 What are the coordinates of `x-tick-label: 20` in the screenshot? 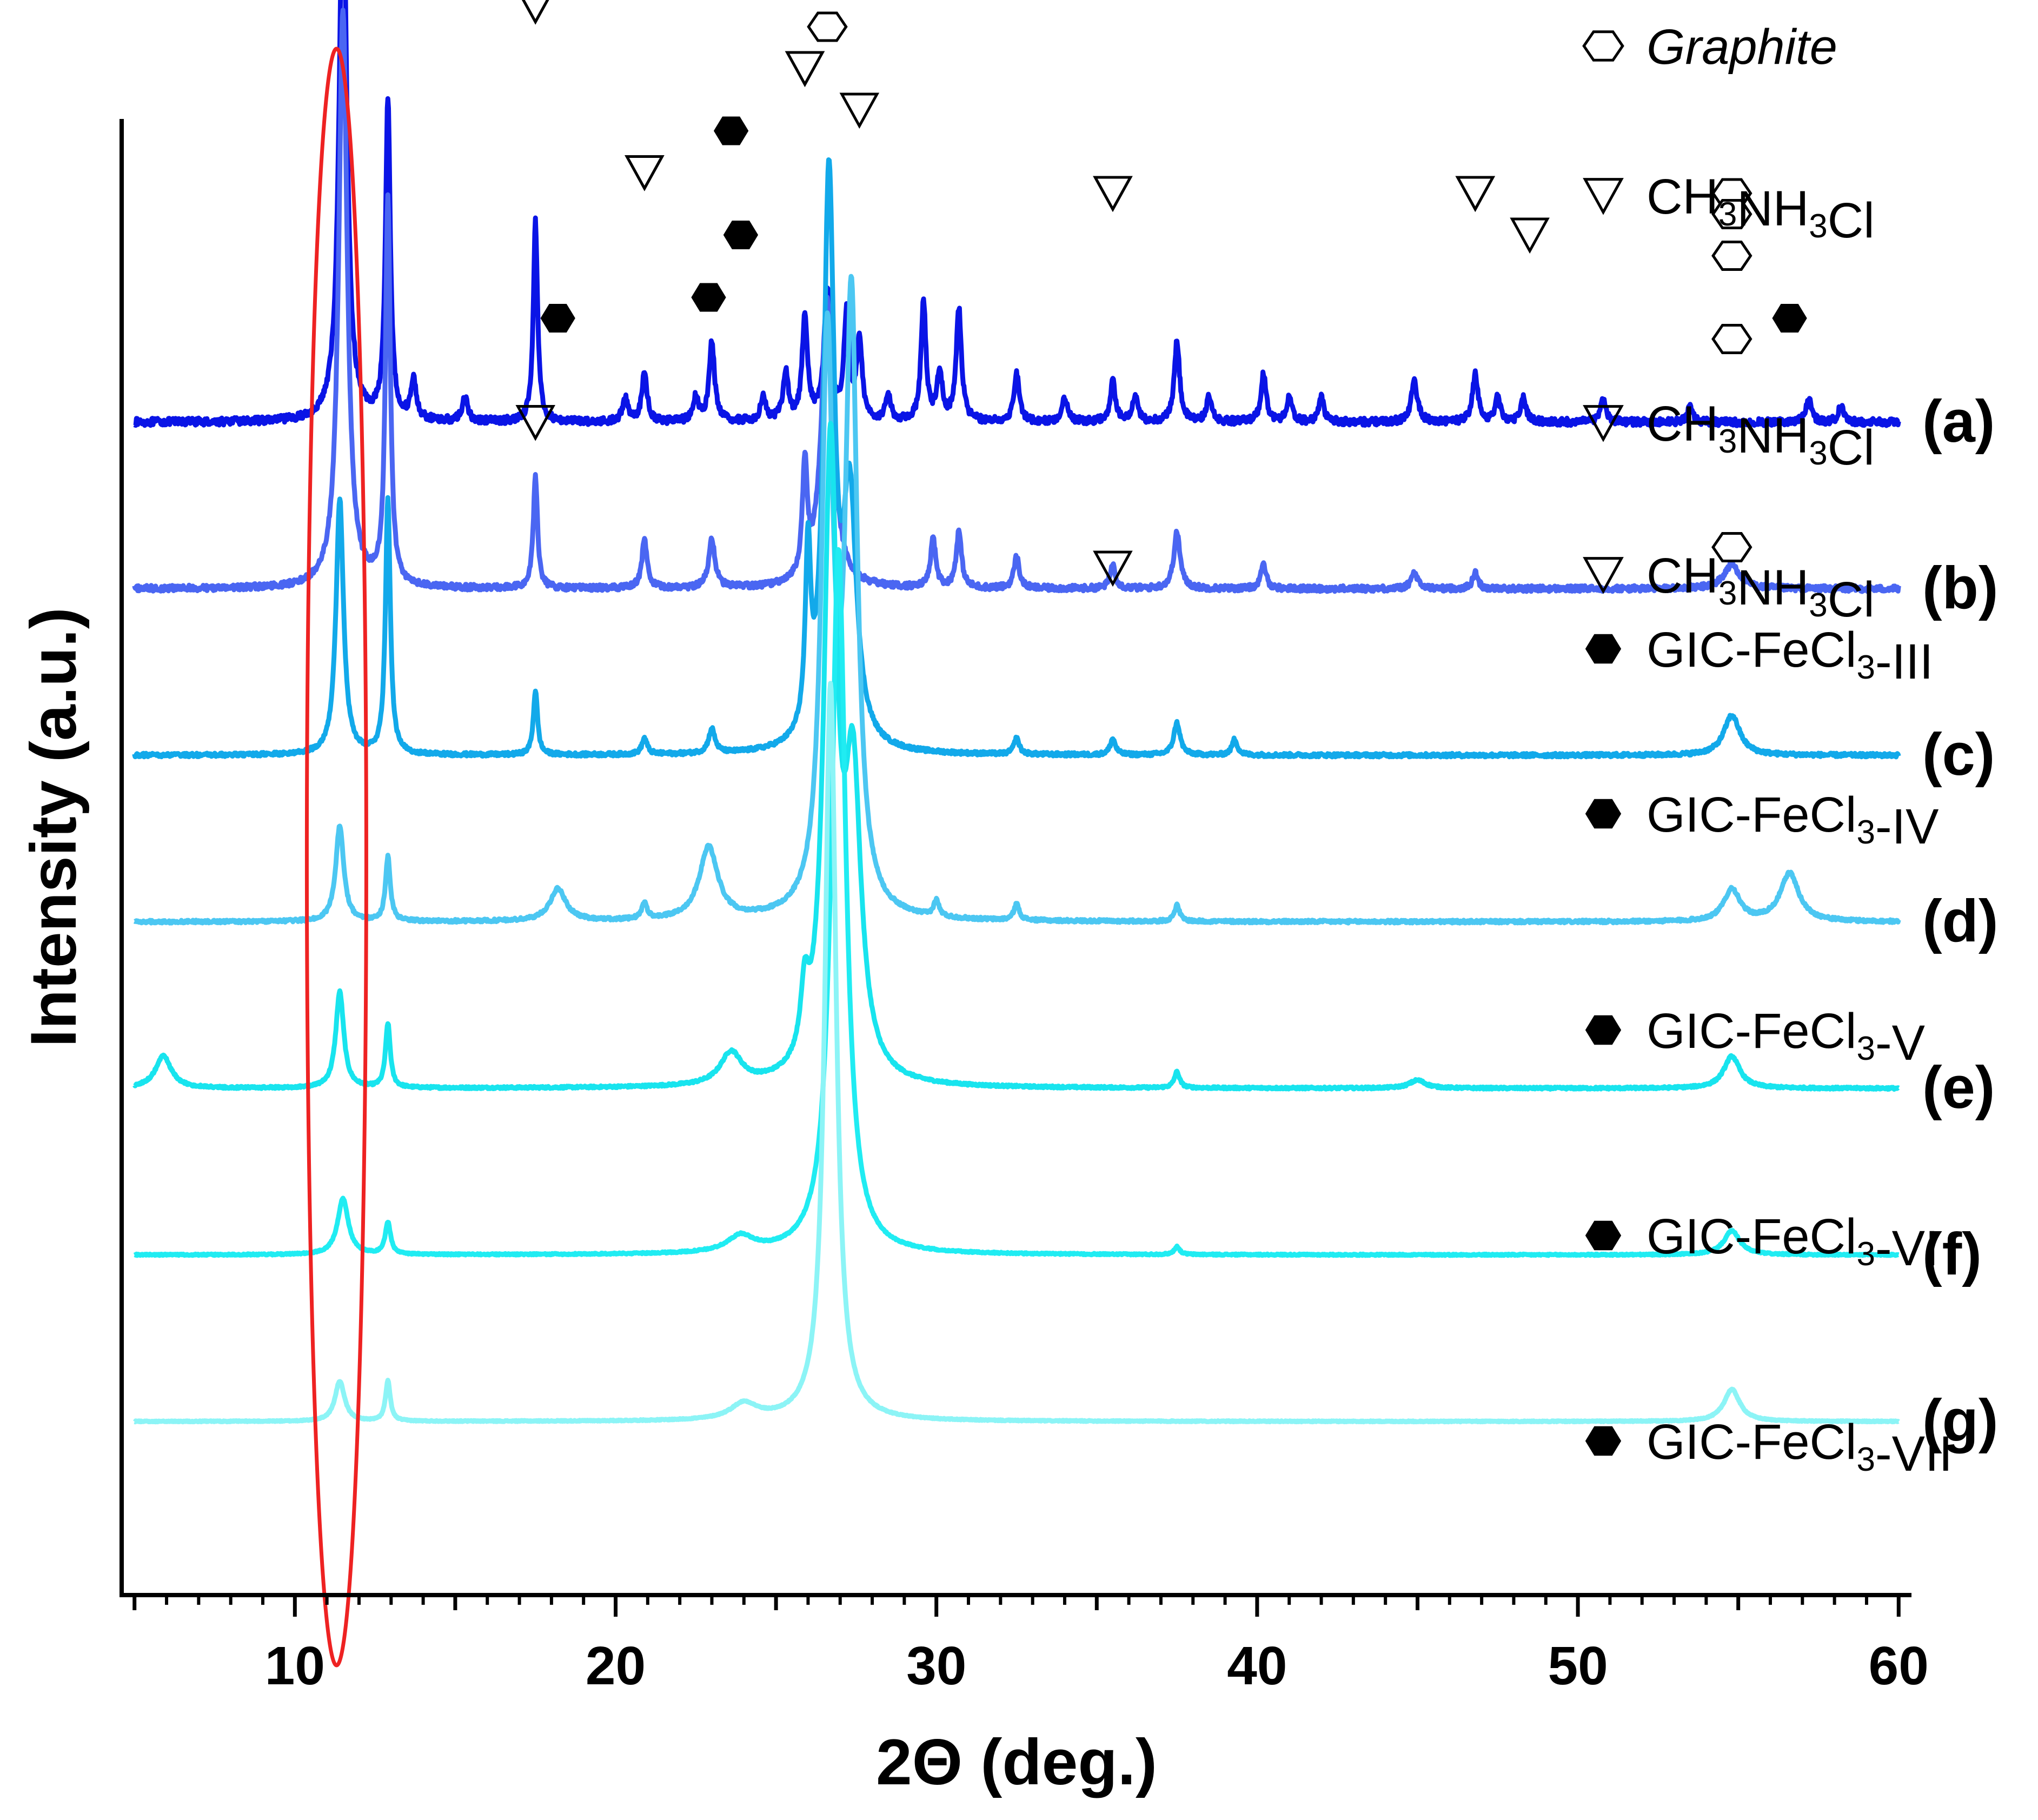 It's located at (616, 1666).